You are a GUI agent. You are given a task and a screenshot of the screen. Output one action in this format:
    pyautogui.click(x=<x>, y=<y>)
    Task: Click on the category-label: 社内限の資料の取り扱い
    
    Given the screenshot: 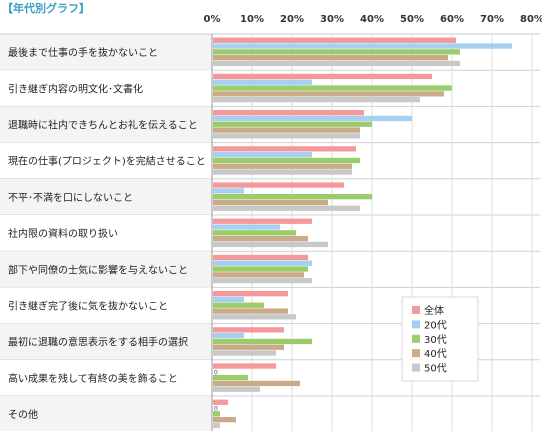 What is the action you would take?
    pyautogui.click(x=63, y=233)
    